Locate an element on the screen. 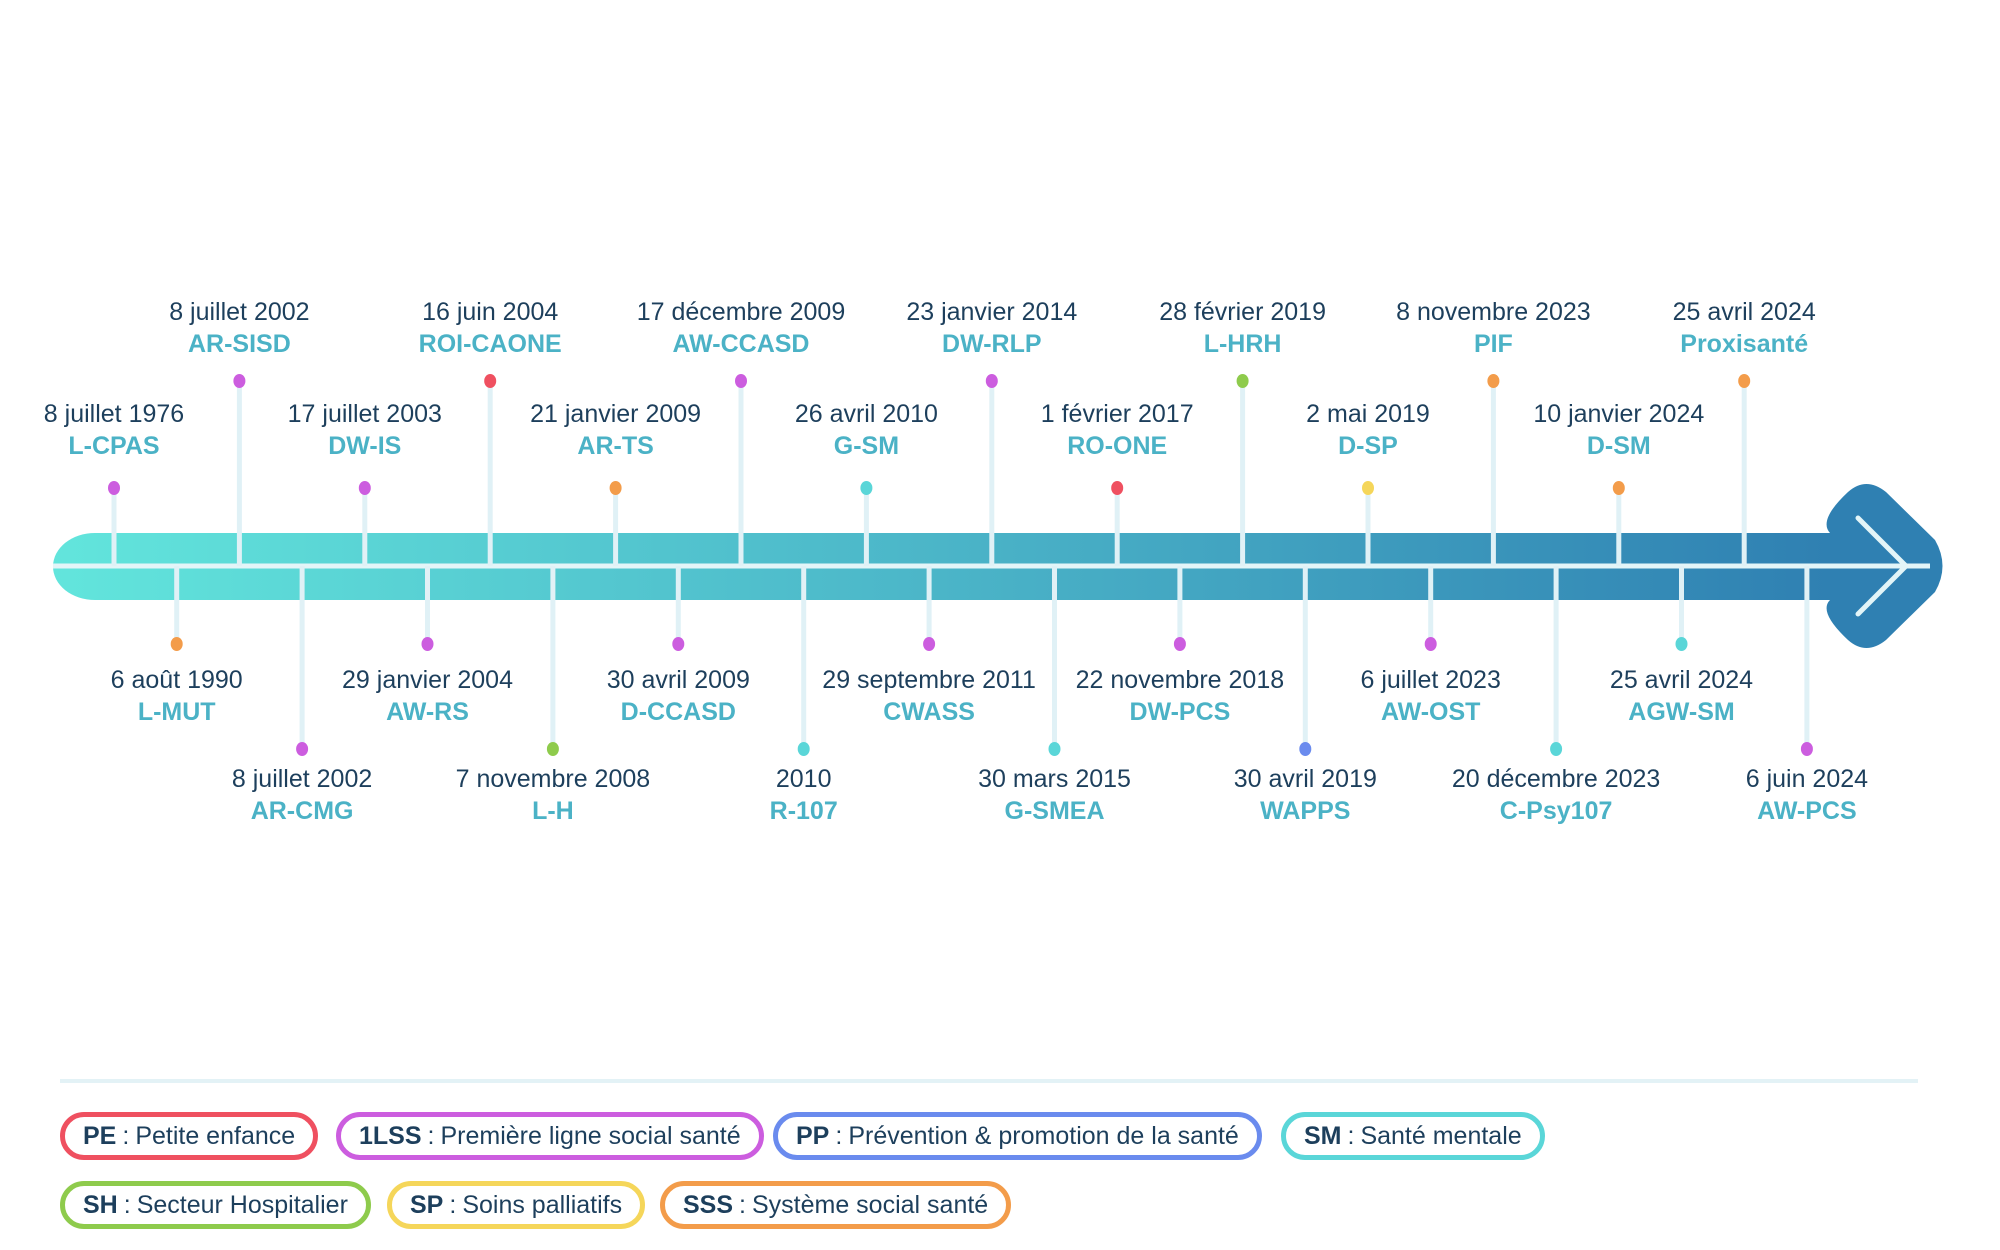 The width and height of the screenshot is (2000, 1250). timeline-event: 30 mars 2015 G-SMEA is located at coordinates (1055, 795).